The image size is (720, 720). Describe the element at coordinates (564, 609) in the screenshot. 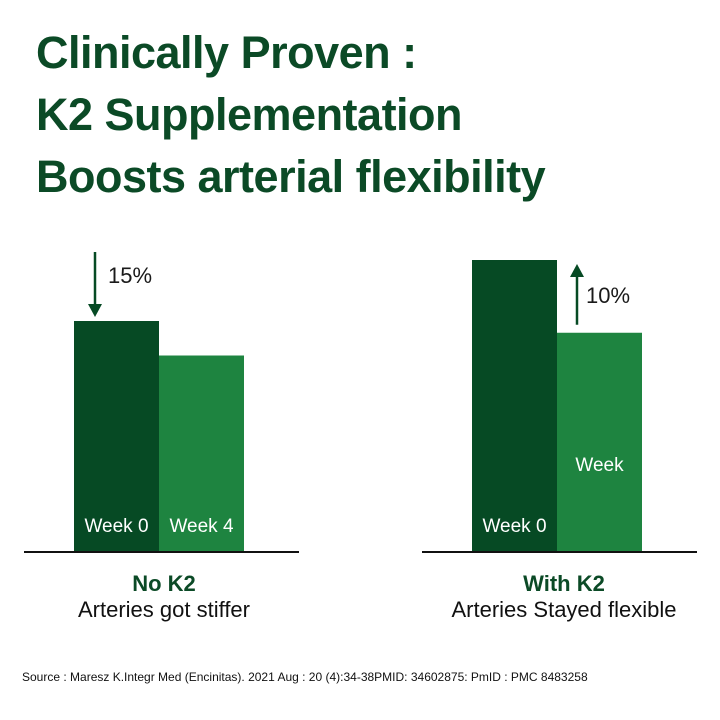

I see `caption-with-k2-subtitle: Arteries Stayed flexible` at that location.